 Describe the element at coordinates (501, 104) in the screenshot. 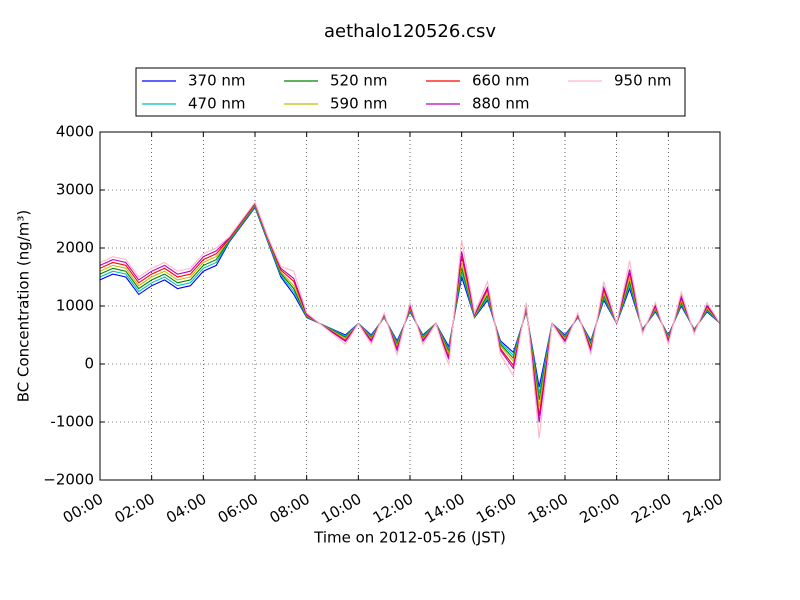

I see `legend-label: 880 nm` at that location.